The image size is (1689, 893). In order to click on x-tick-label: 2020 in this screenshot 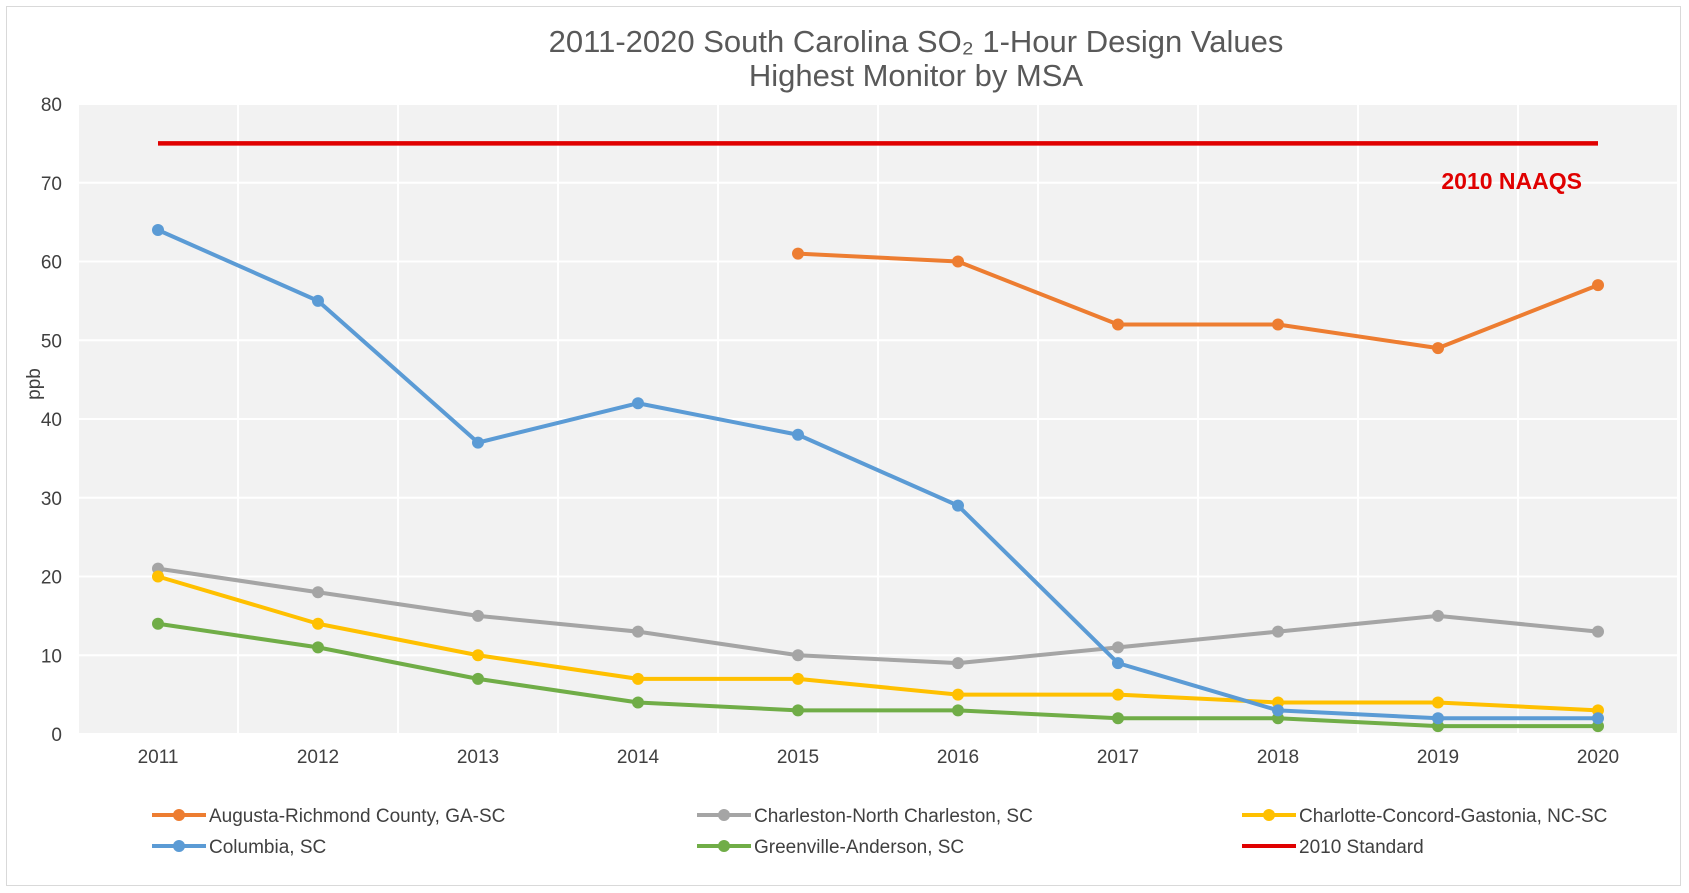, I will do `click(1598, 757)`.